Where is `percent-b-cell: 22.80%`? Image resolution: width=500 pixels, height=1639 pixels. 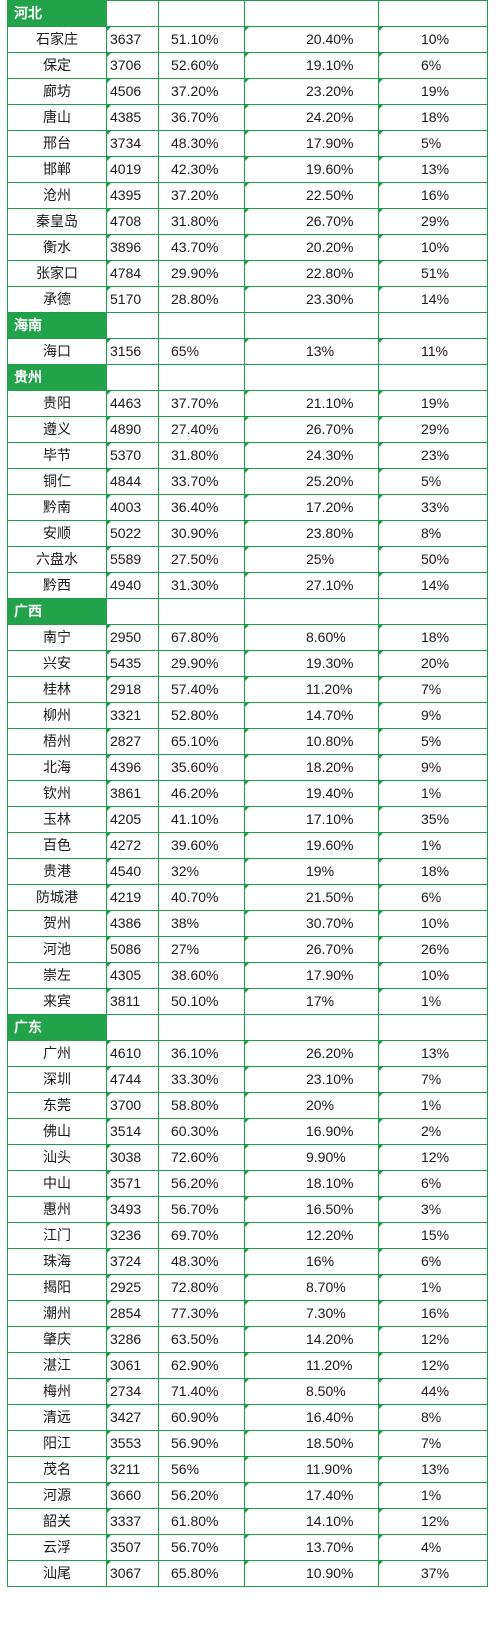
percent-b-cell: 22.80% is located at coordinates (311, 273).